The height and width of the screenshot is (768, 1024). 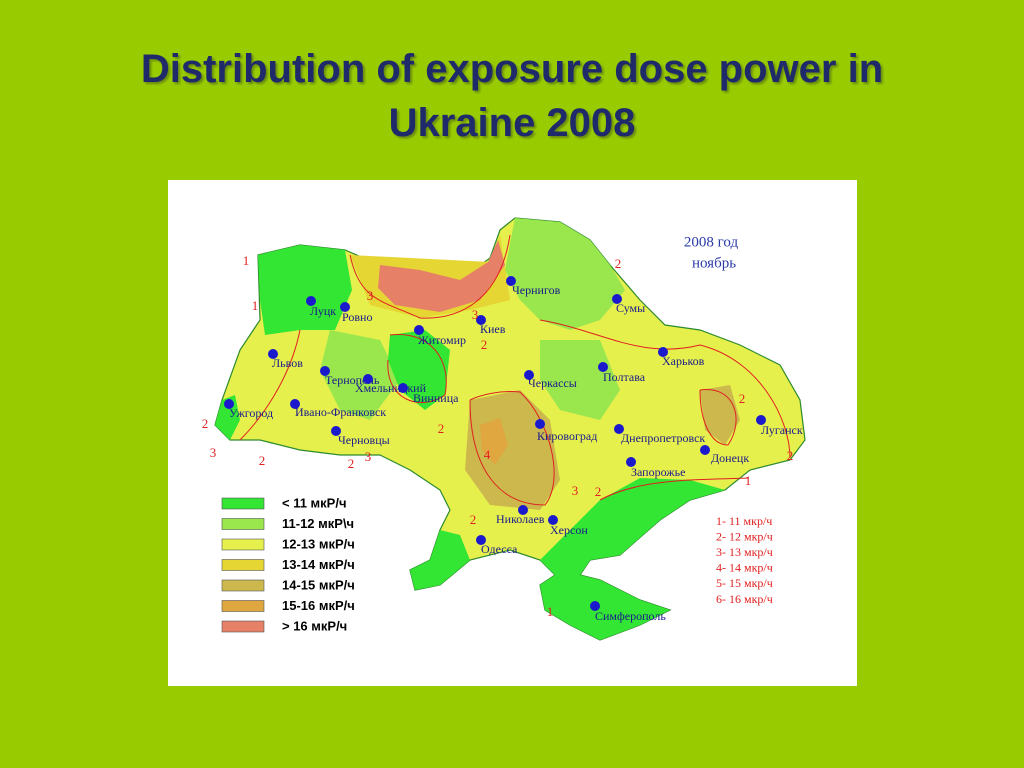 What do you see at coordinates (318, 564) in the screenshot?
I see `legend-label: 13-14 мкР/ч` at bounding box center [318, 564].